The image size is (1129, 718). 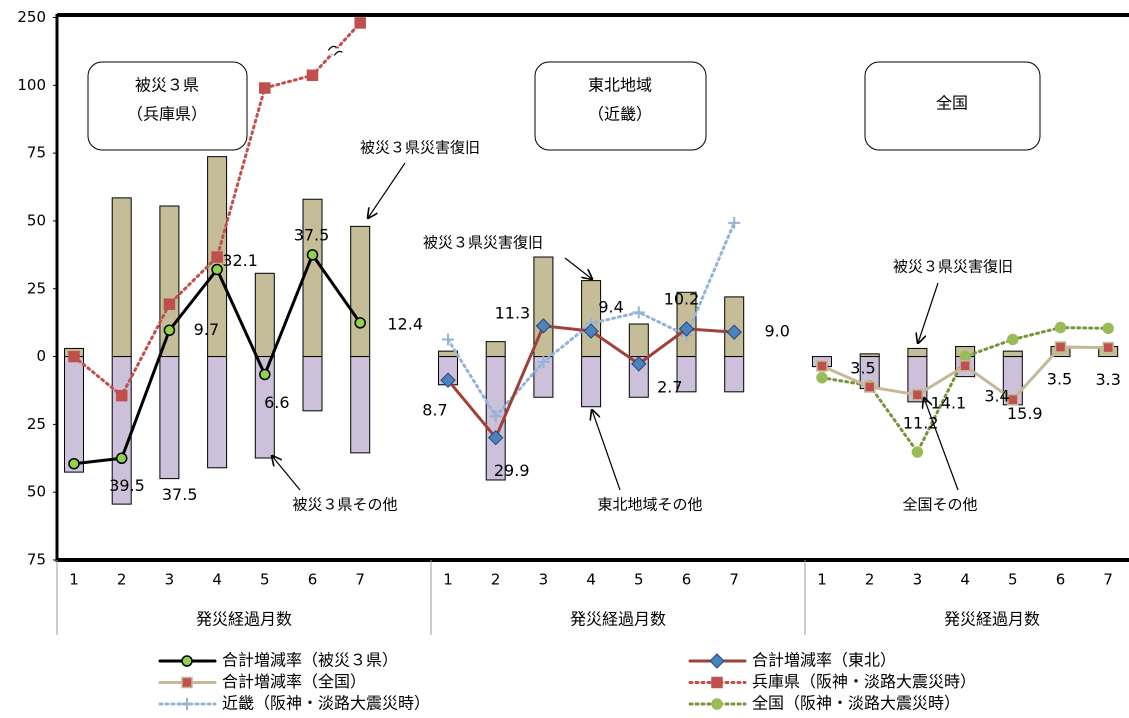 What do you see at coordinates (310, 660) in the screenshot?
I see `legend-label: 合計増減率（被災３県）` at bounding box center [310, 660].